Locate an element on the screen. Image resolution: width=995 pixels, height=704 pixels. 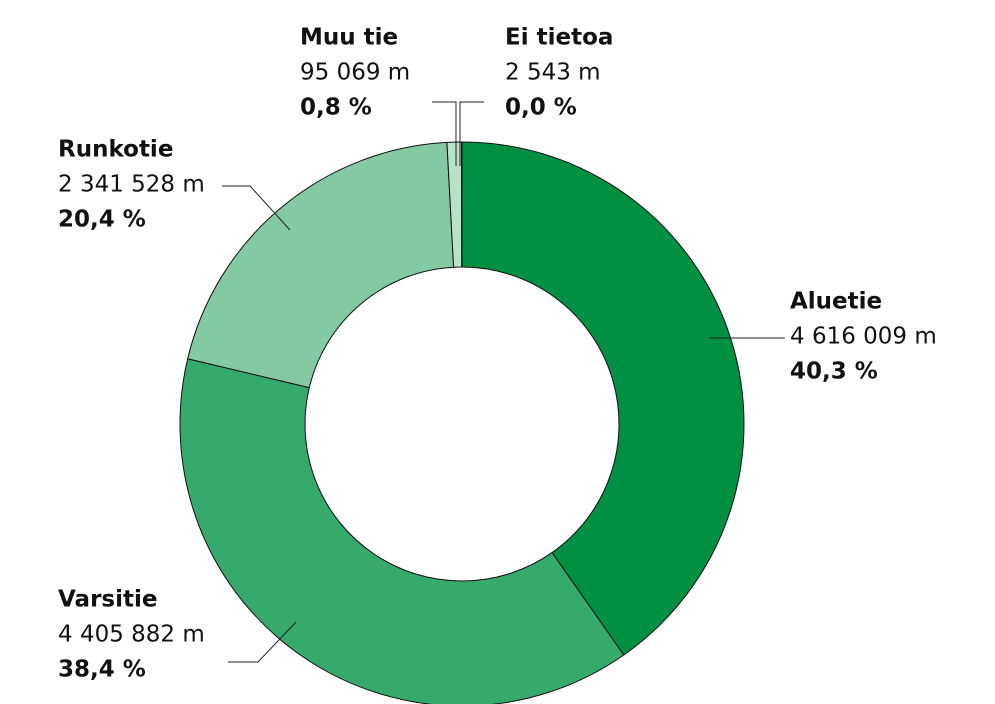
category-label: Runkotie is located at coordinates (115, 150).